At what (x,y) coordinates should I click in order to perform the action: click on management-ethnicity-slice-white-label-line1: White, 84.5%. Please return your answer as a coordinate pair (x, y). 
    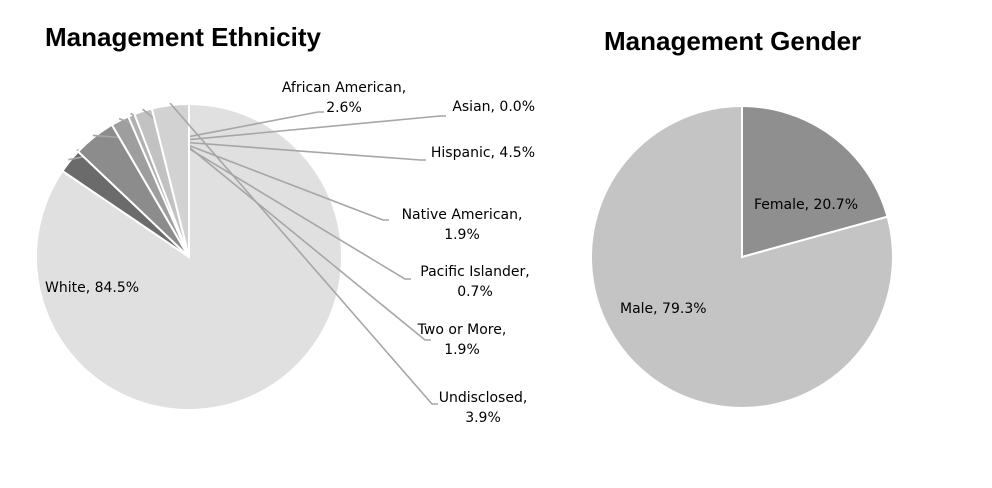
    Looking at the image, I should click on (92, 288).